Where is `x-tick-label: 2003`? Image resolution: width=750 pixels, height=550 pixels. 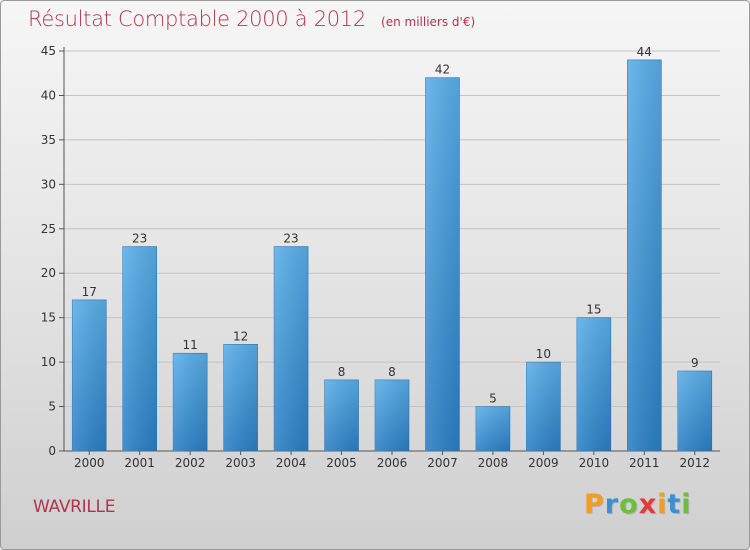
x-tick-label: 2003 is located at coordinates (240, 463).